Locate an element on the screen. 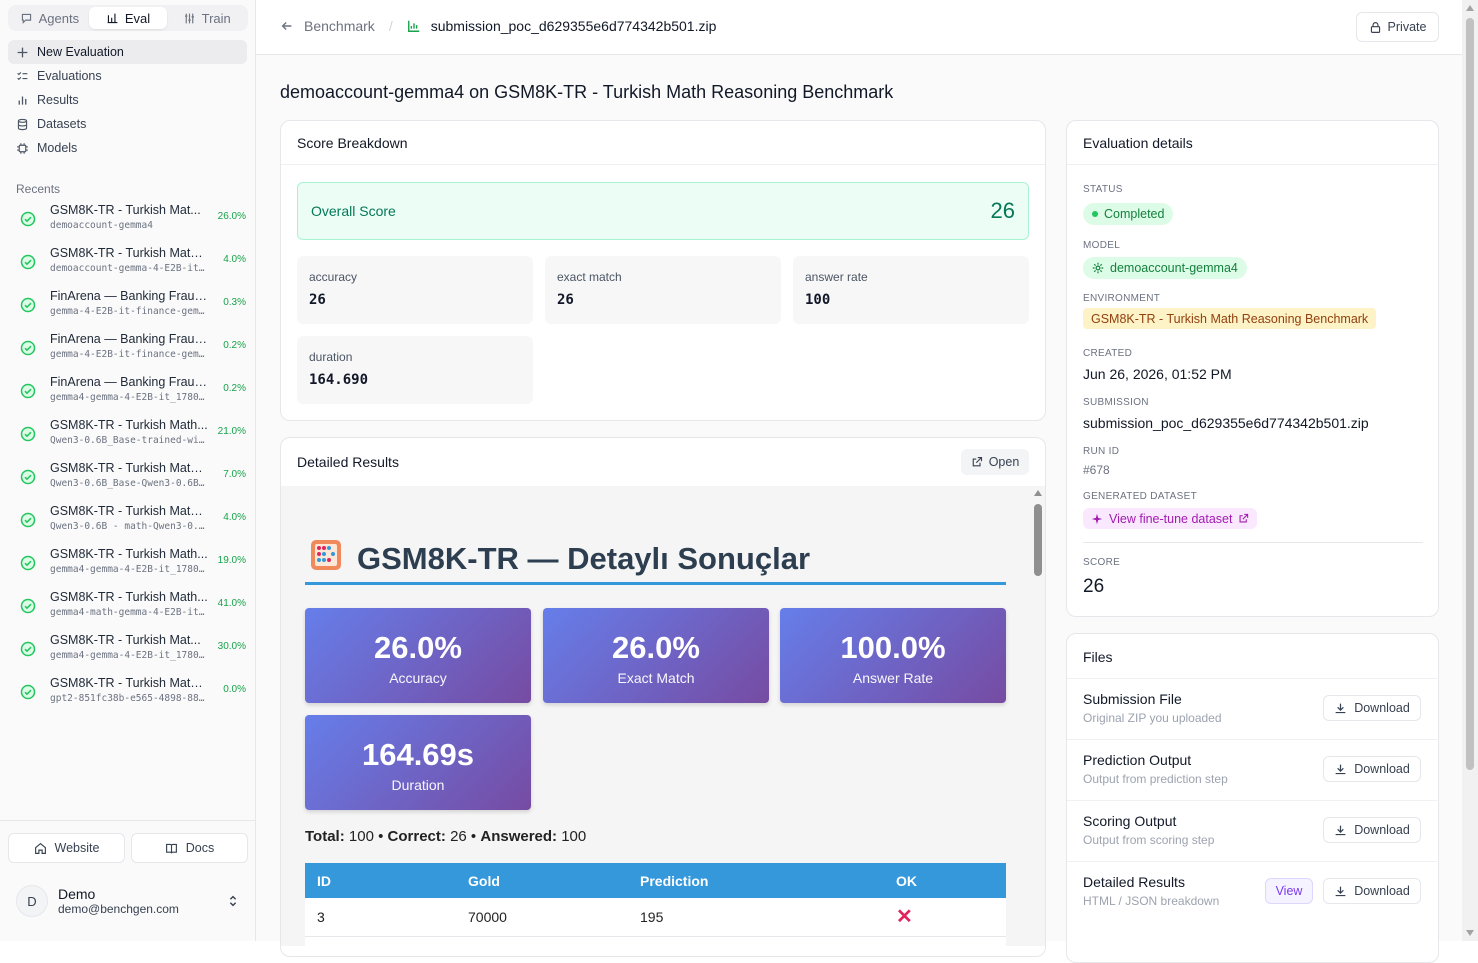  stat-label: Answer Rate is located at coordinates (893, 678).